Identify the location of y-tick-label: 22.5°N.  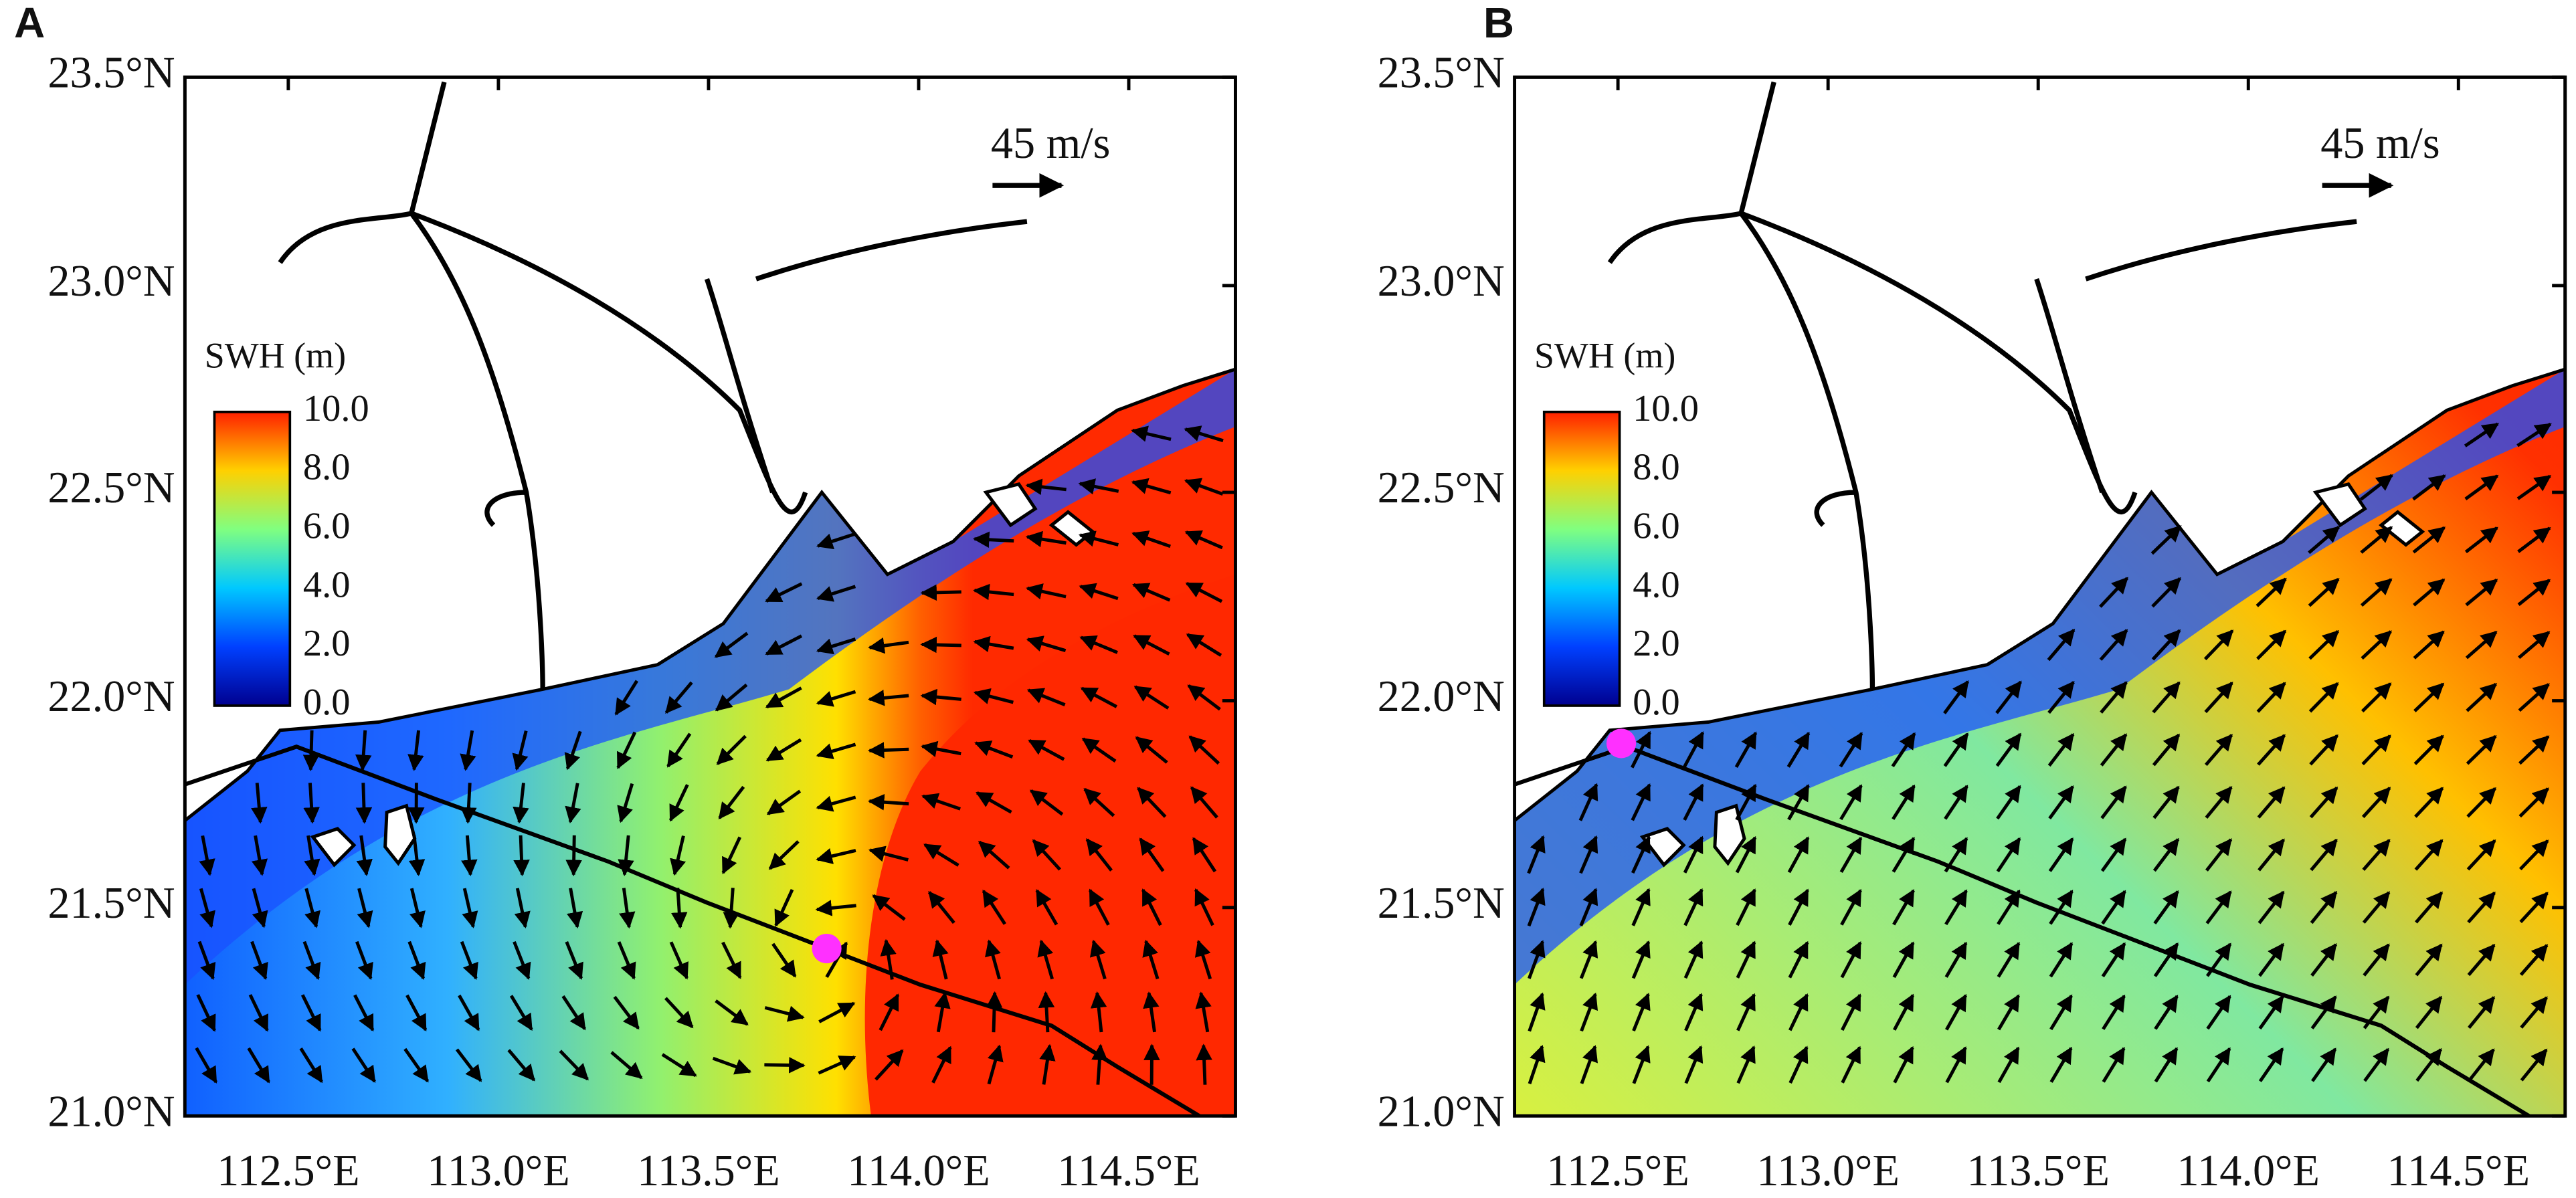
(111, 488).